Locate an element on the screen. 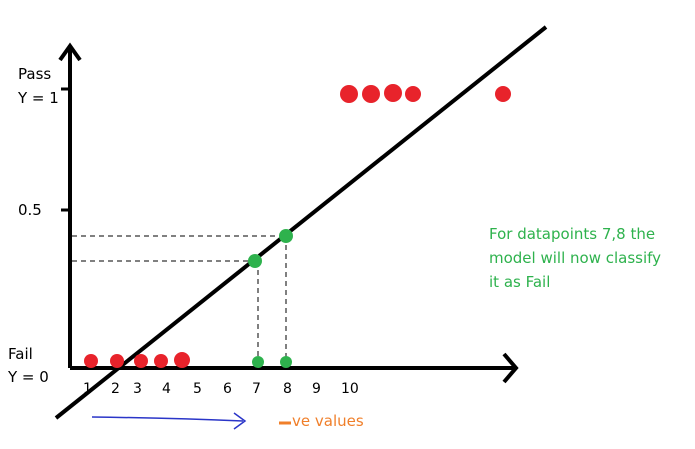 This screenshot has width=695, height=449. fail-y-label: Y = 0 is located at coordinates (28, 377).